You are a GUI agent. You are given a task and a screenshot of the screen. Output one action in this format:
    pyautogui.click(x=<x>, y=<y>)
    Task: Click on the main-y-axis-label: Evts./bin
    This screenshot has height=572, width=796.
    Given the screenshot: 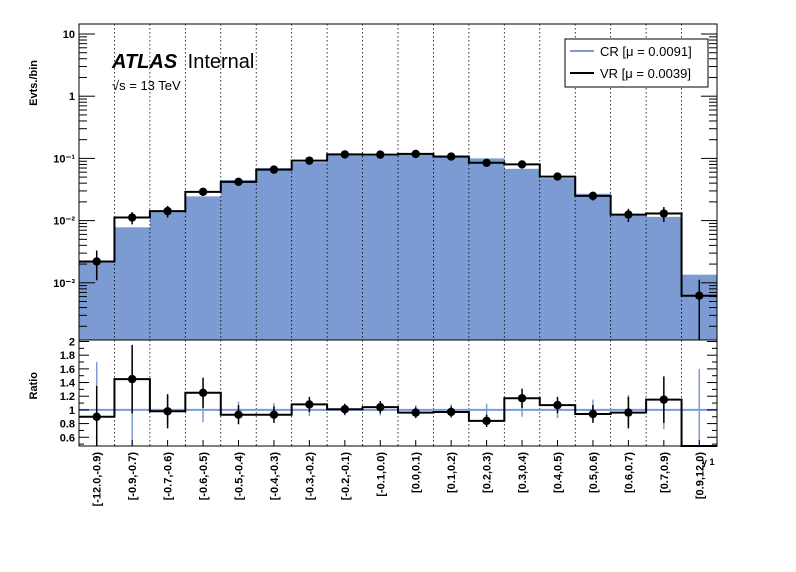 What is the action you would take?
    pyautogui.click(x=34, y=83)
    